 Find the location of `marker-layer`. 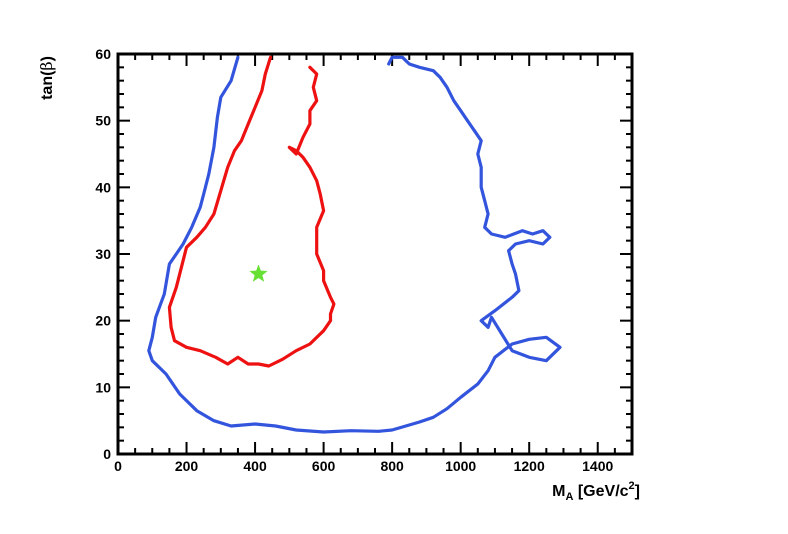

marker-layer is located at coordinates (258, 273).